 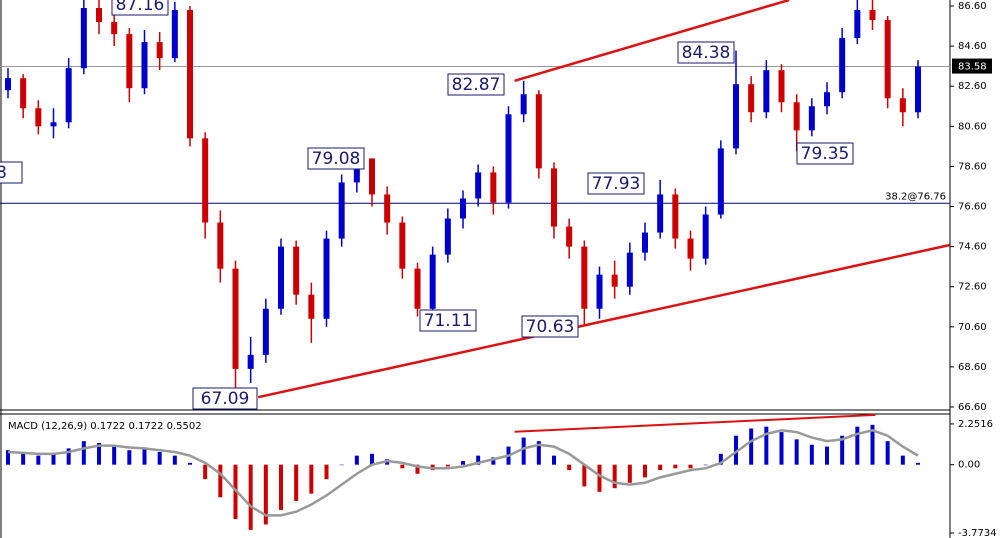 What do you see at coordinates (977, 533) in the screenshot?
I see `y-tick-label: -3.7734` at bounding box center [977, 533].